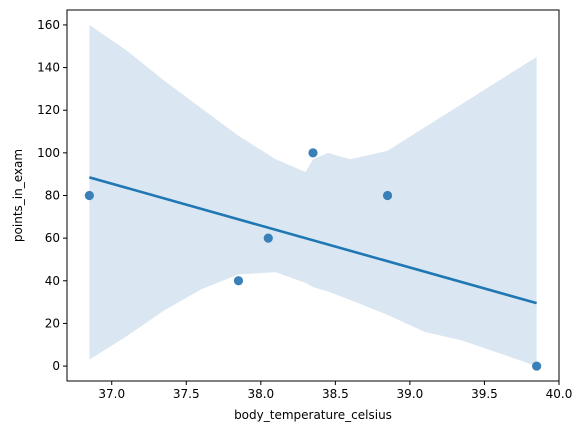 The width and height of the screenshot is (587, 433). Describe the element at coordinates (18, 195) in the screenshot. I see `y-axis-label: points_in_exam` at that location.